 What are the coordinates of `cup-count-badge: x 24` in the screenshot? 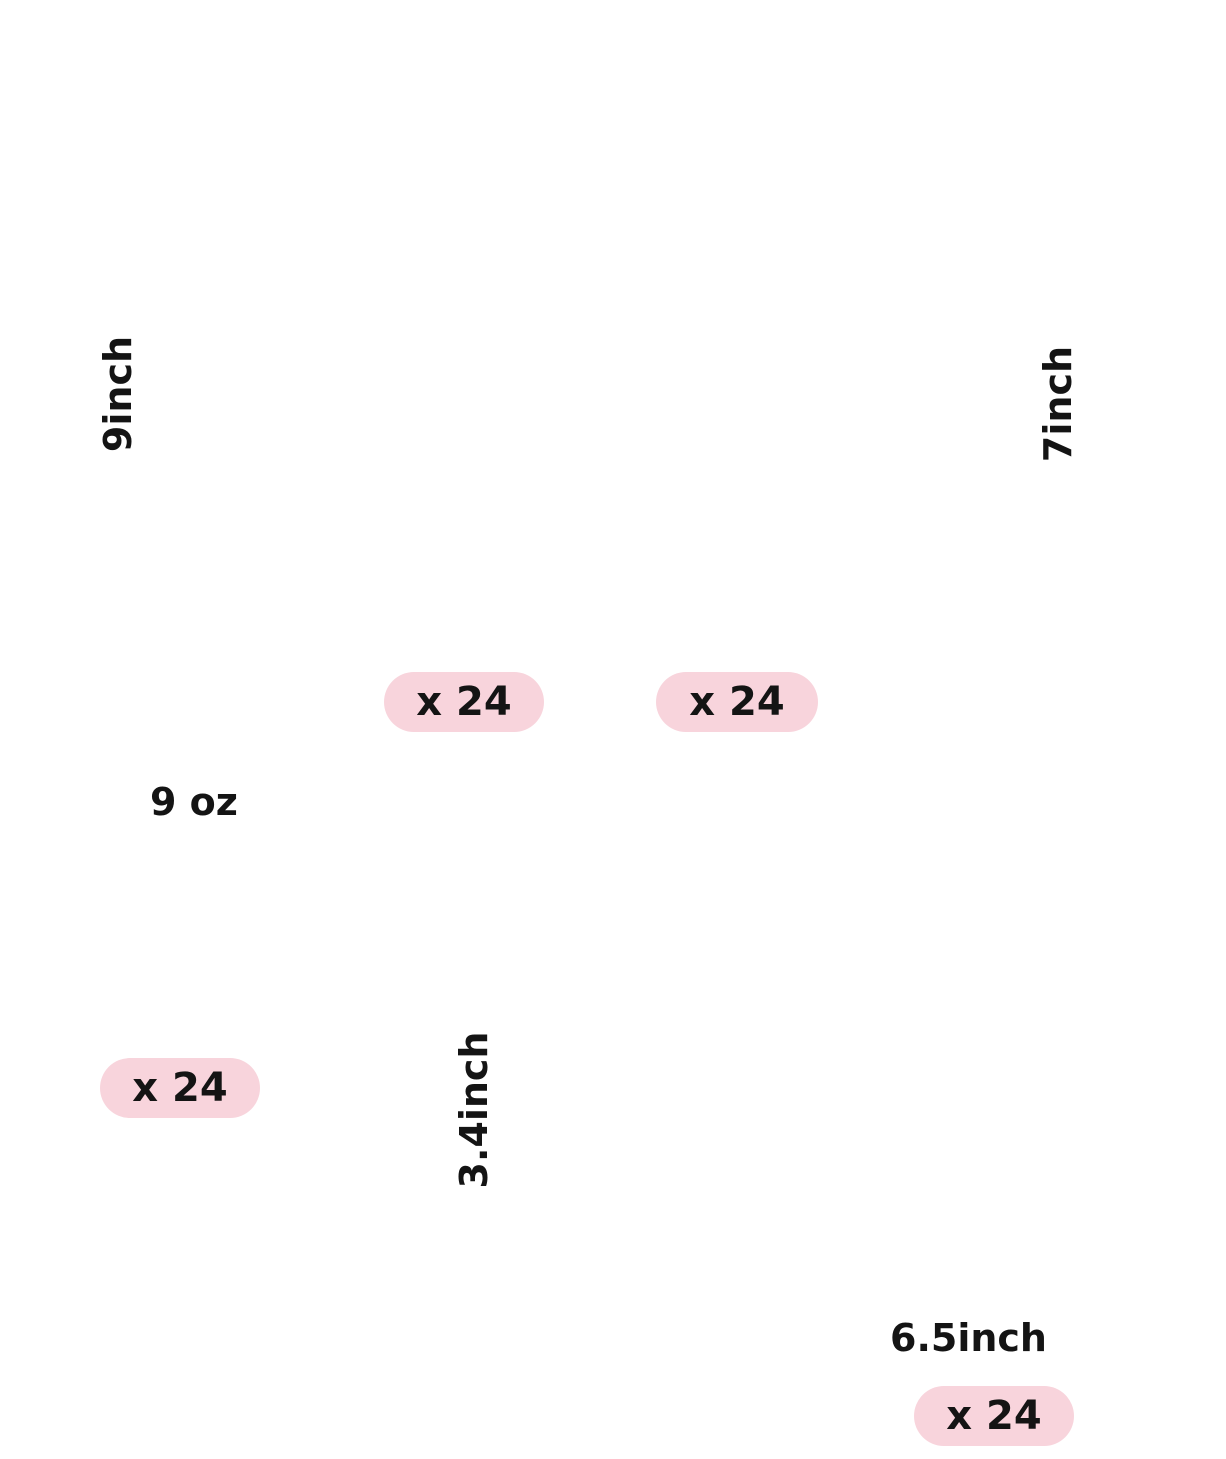 It's located at (180, 1088).